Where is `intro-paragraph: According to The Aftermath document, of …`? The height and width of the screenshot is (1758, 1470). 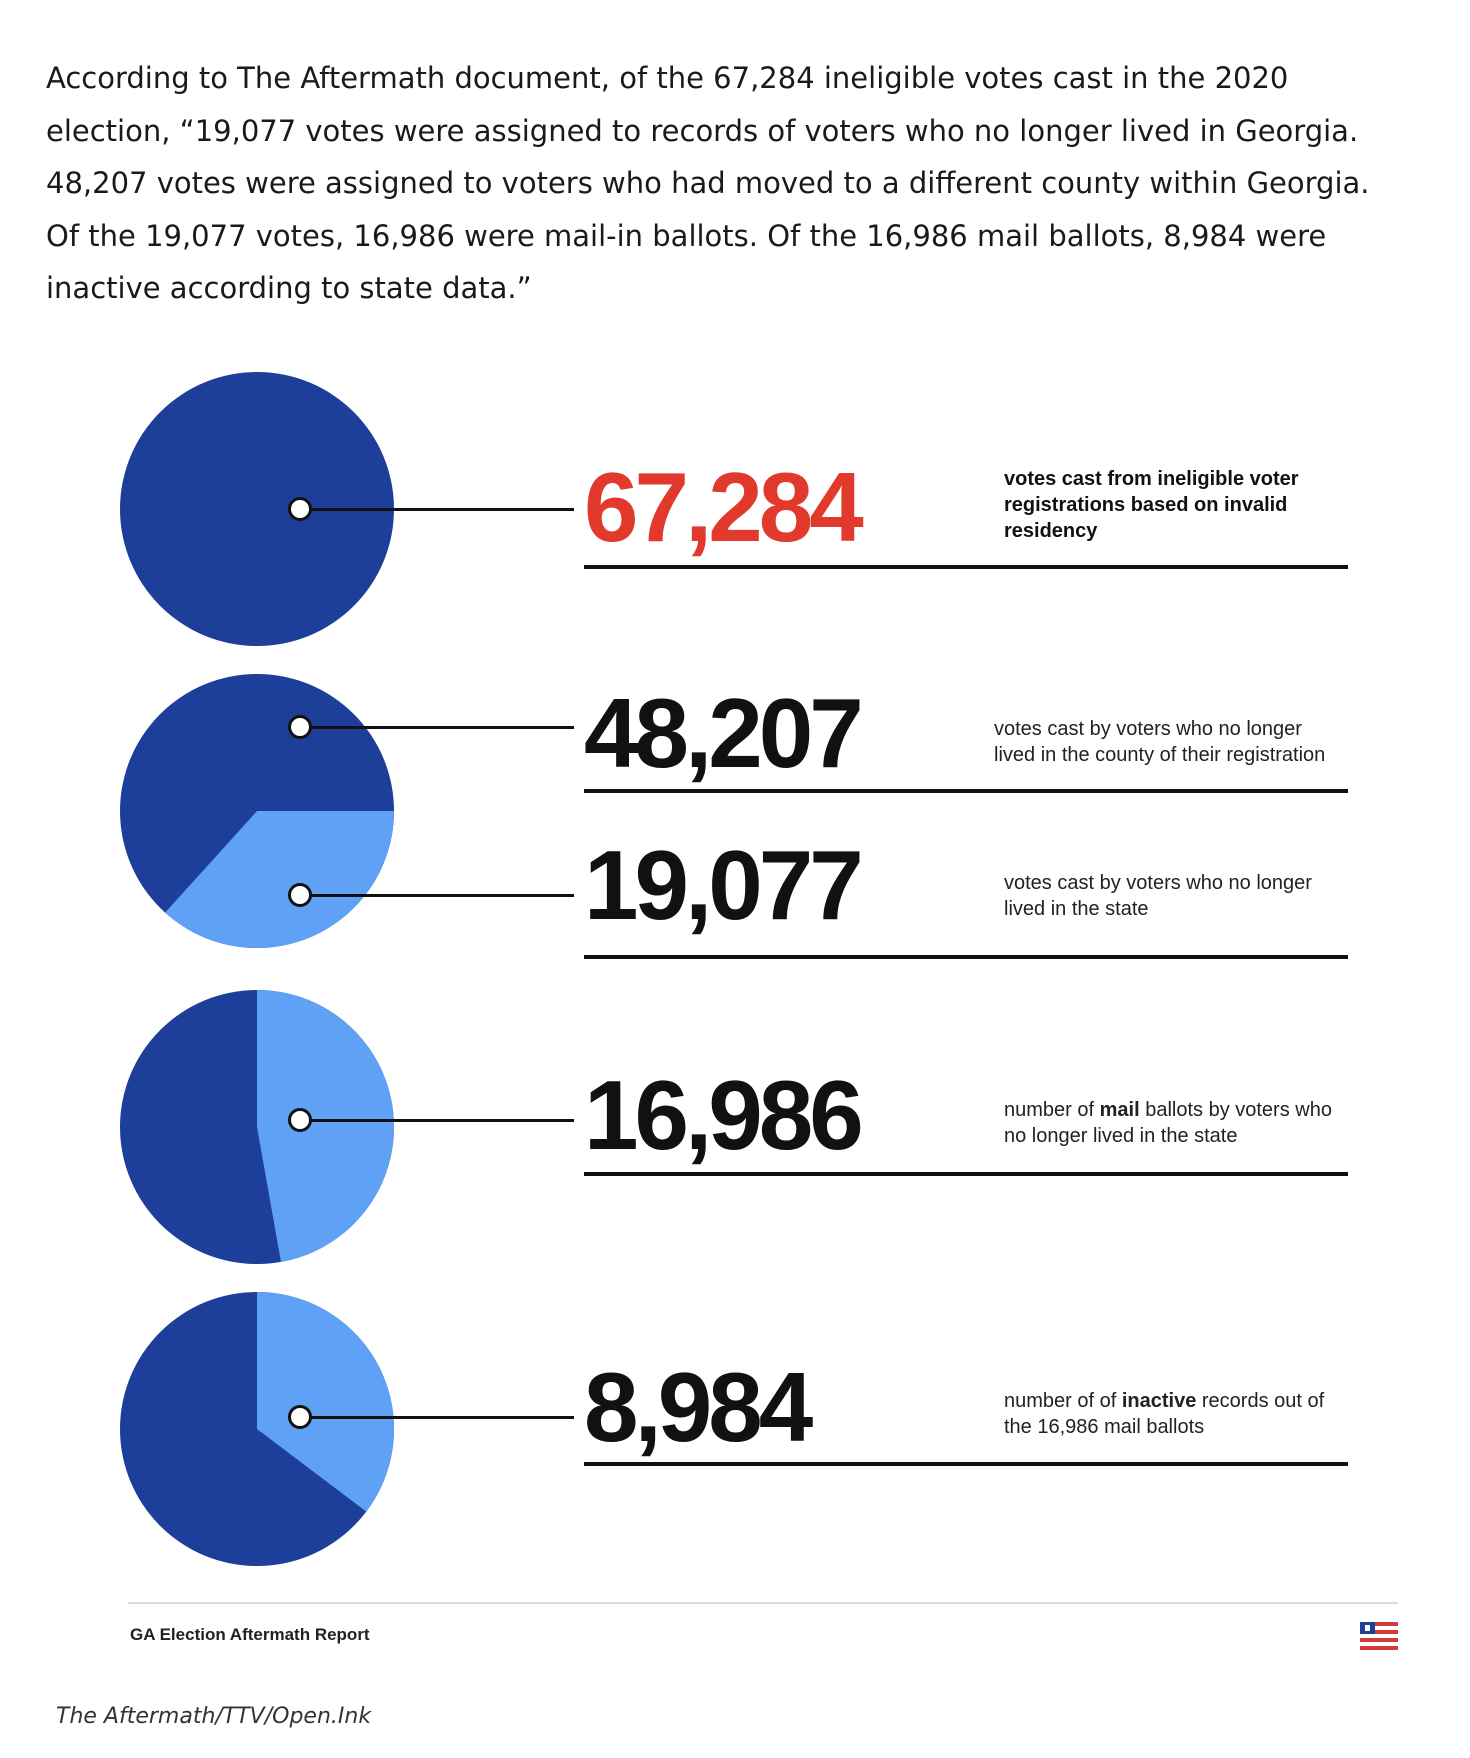
intro-paragraph: According to The Aftermath document, of … is located at coordinates (746, 183).